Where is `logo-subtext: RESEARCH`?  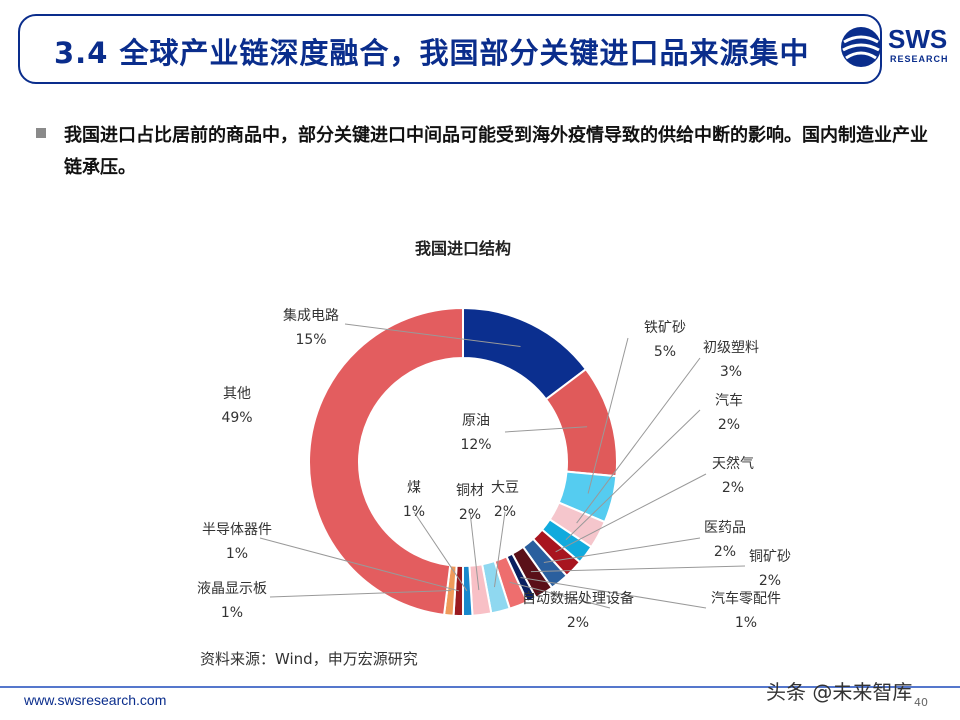 logo-subtext: RESEARCH is located at coordinates (919, 59).